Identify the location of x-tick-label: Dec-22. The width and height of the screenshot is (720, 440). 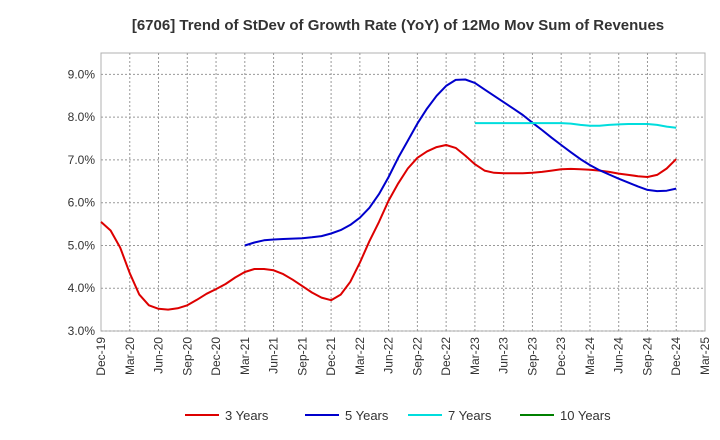
(446, 356).